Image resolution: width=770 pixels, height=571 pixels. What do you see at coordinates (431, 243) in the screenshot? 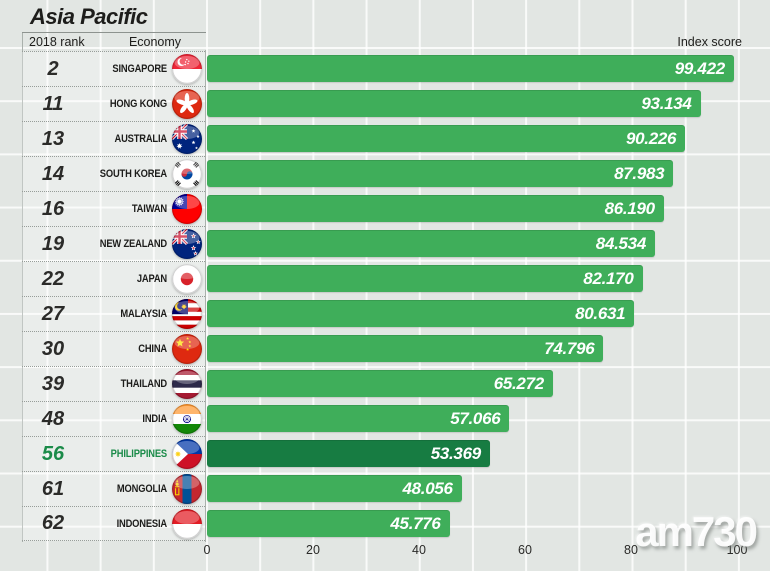
I see `score-bar: 84.534` at bounding box center [431, 243].